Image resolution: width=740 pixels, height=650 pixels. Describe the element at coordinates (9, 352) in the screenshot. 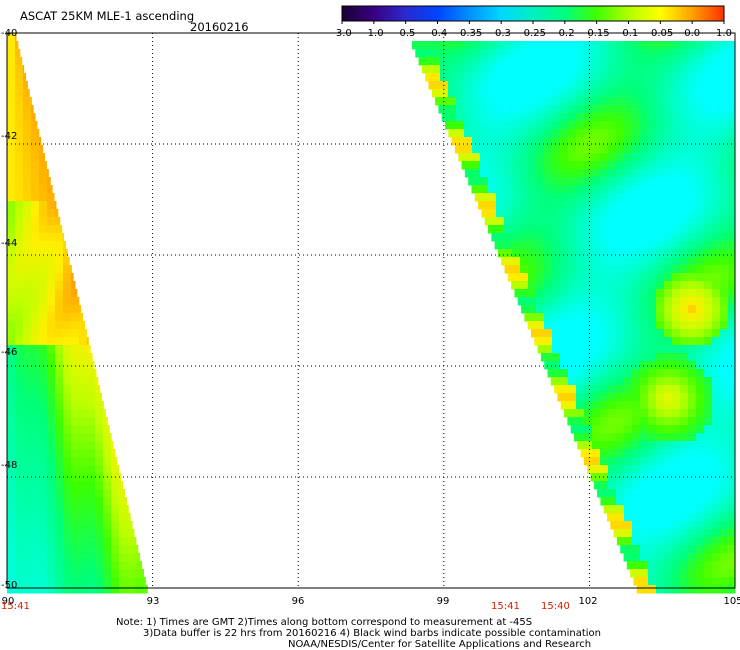

I see `lat-label-46: -46` at that location.